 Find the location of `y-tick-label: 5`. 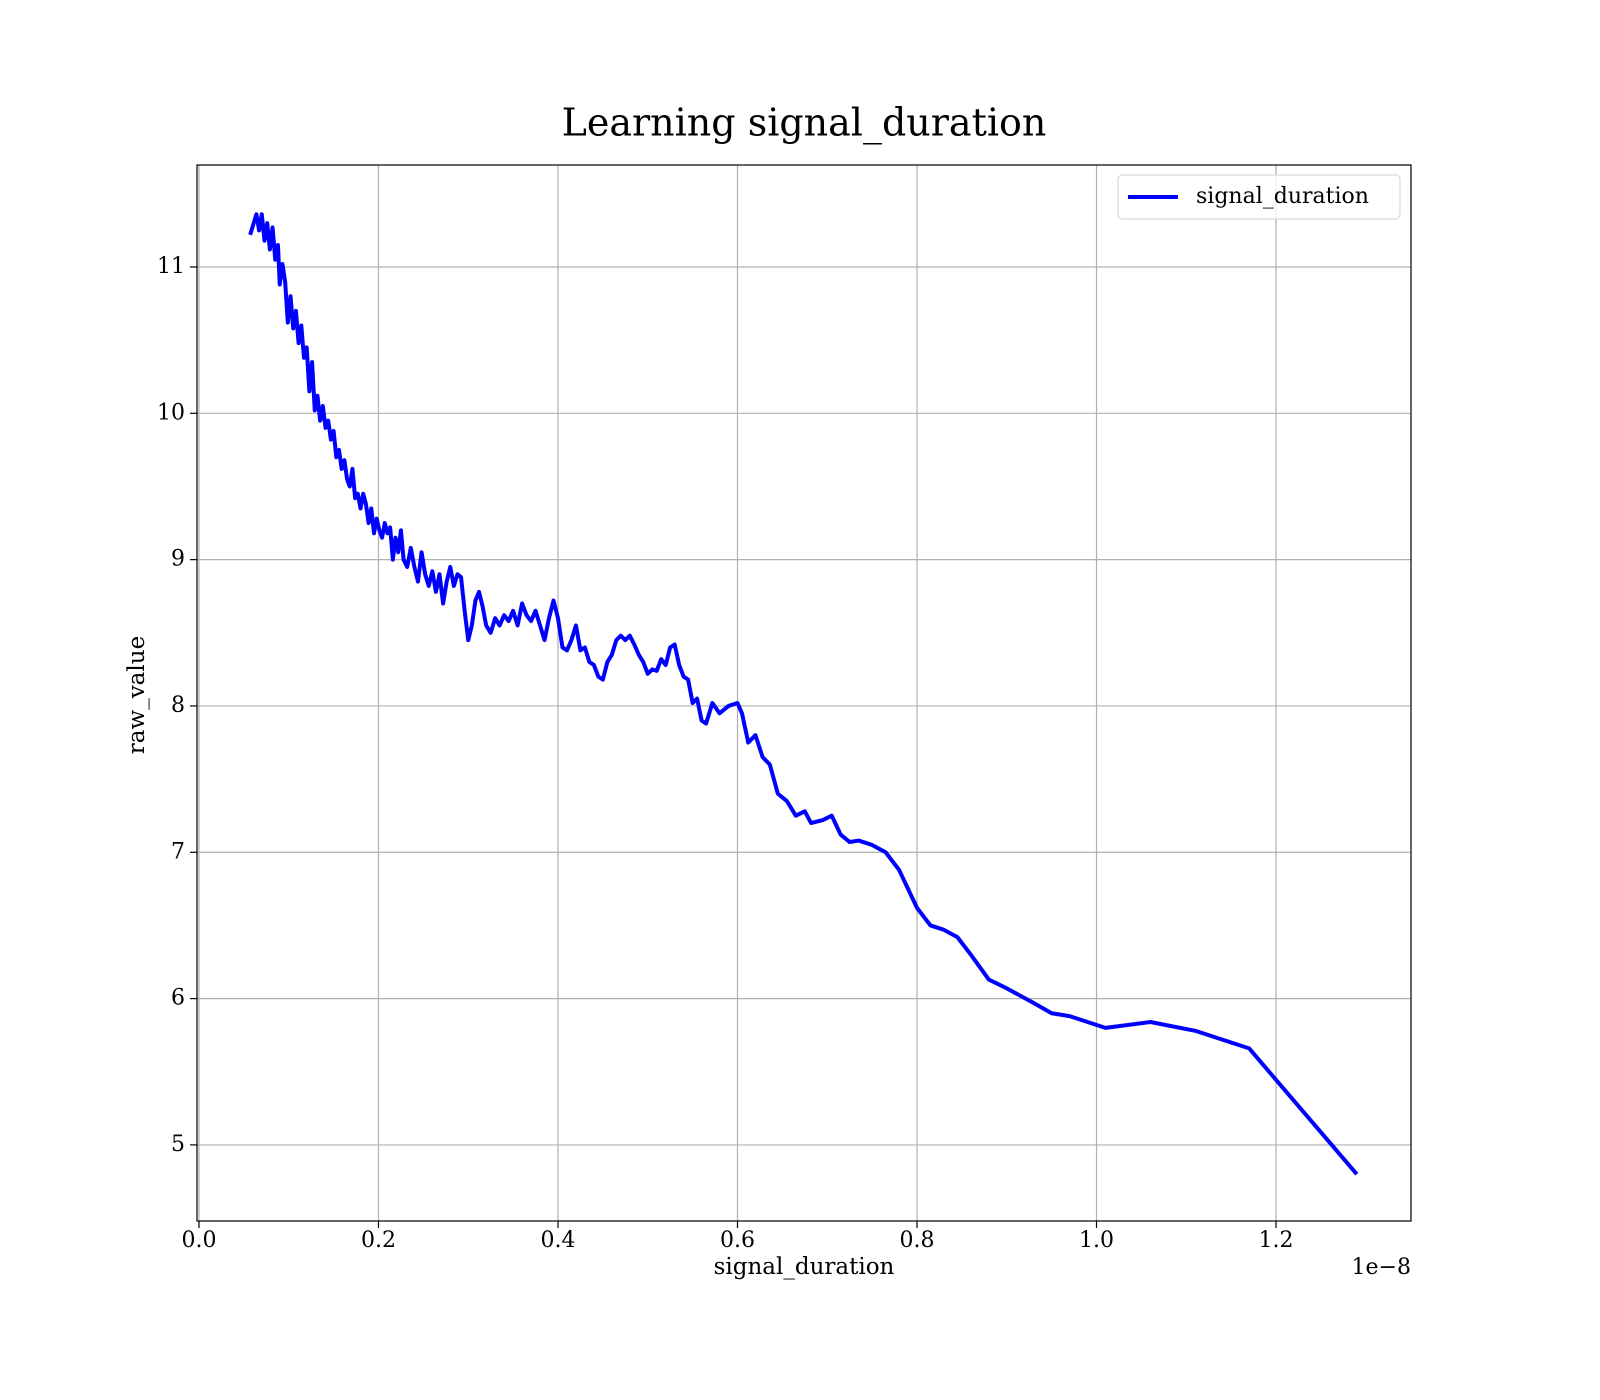

y-tick-label: 5 is located at coordinates (178, 1144).